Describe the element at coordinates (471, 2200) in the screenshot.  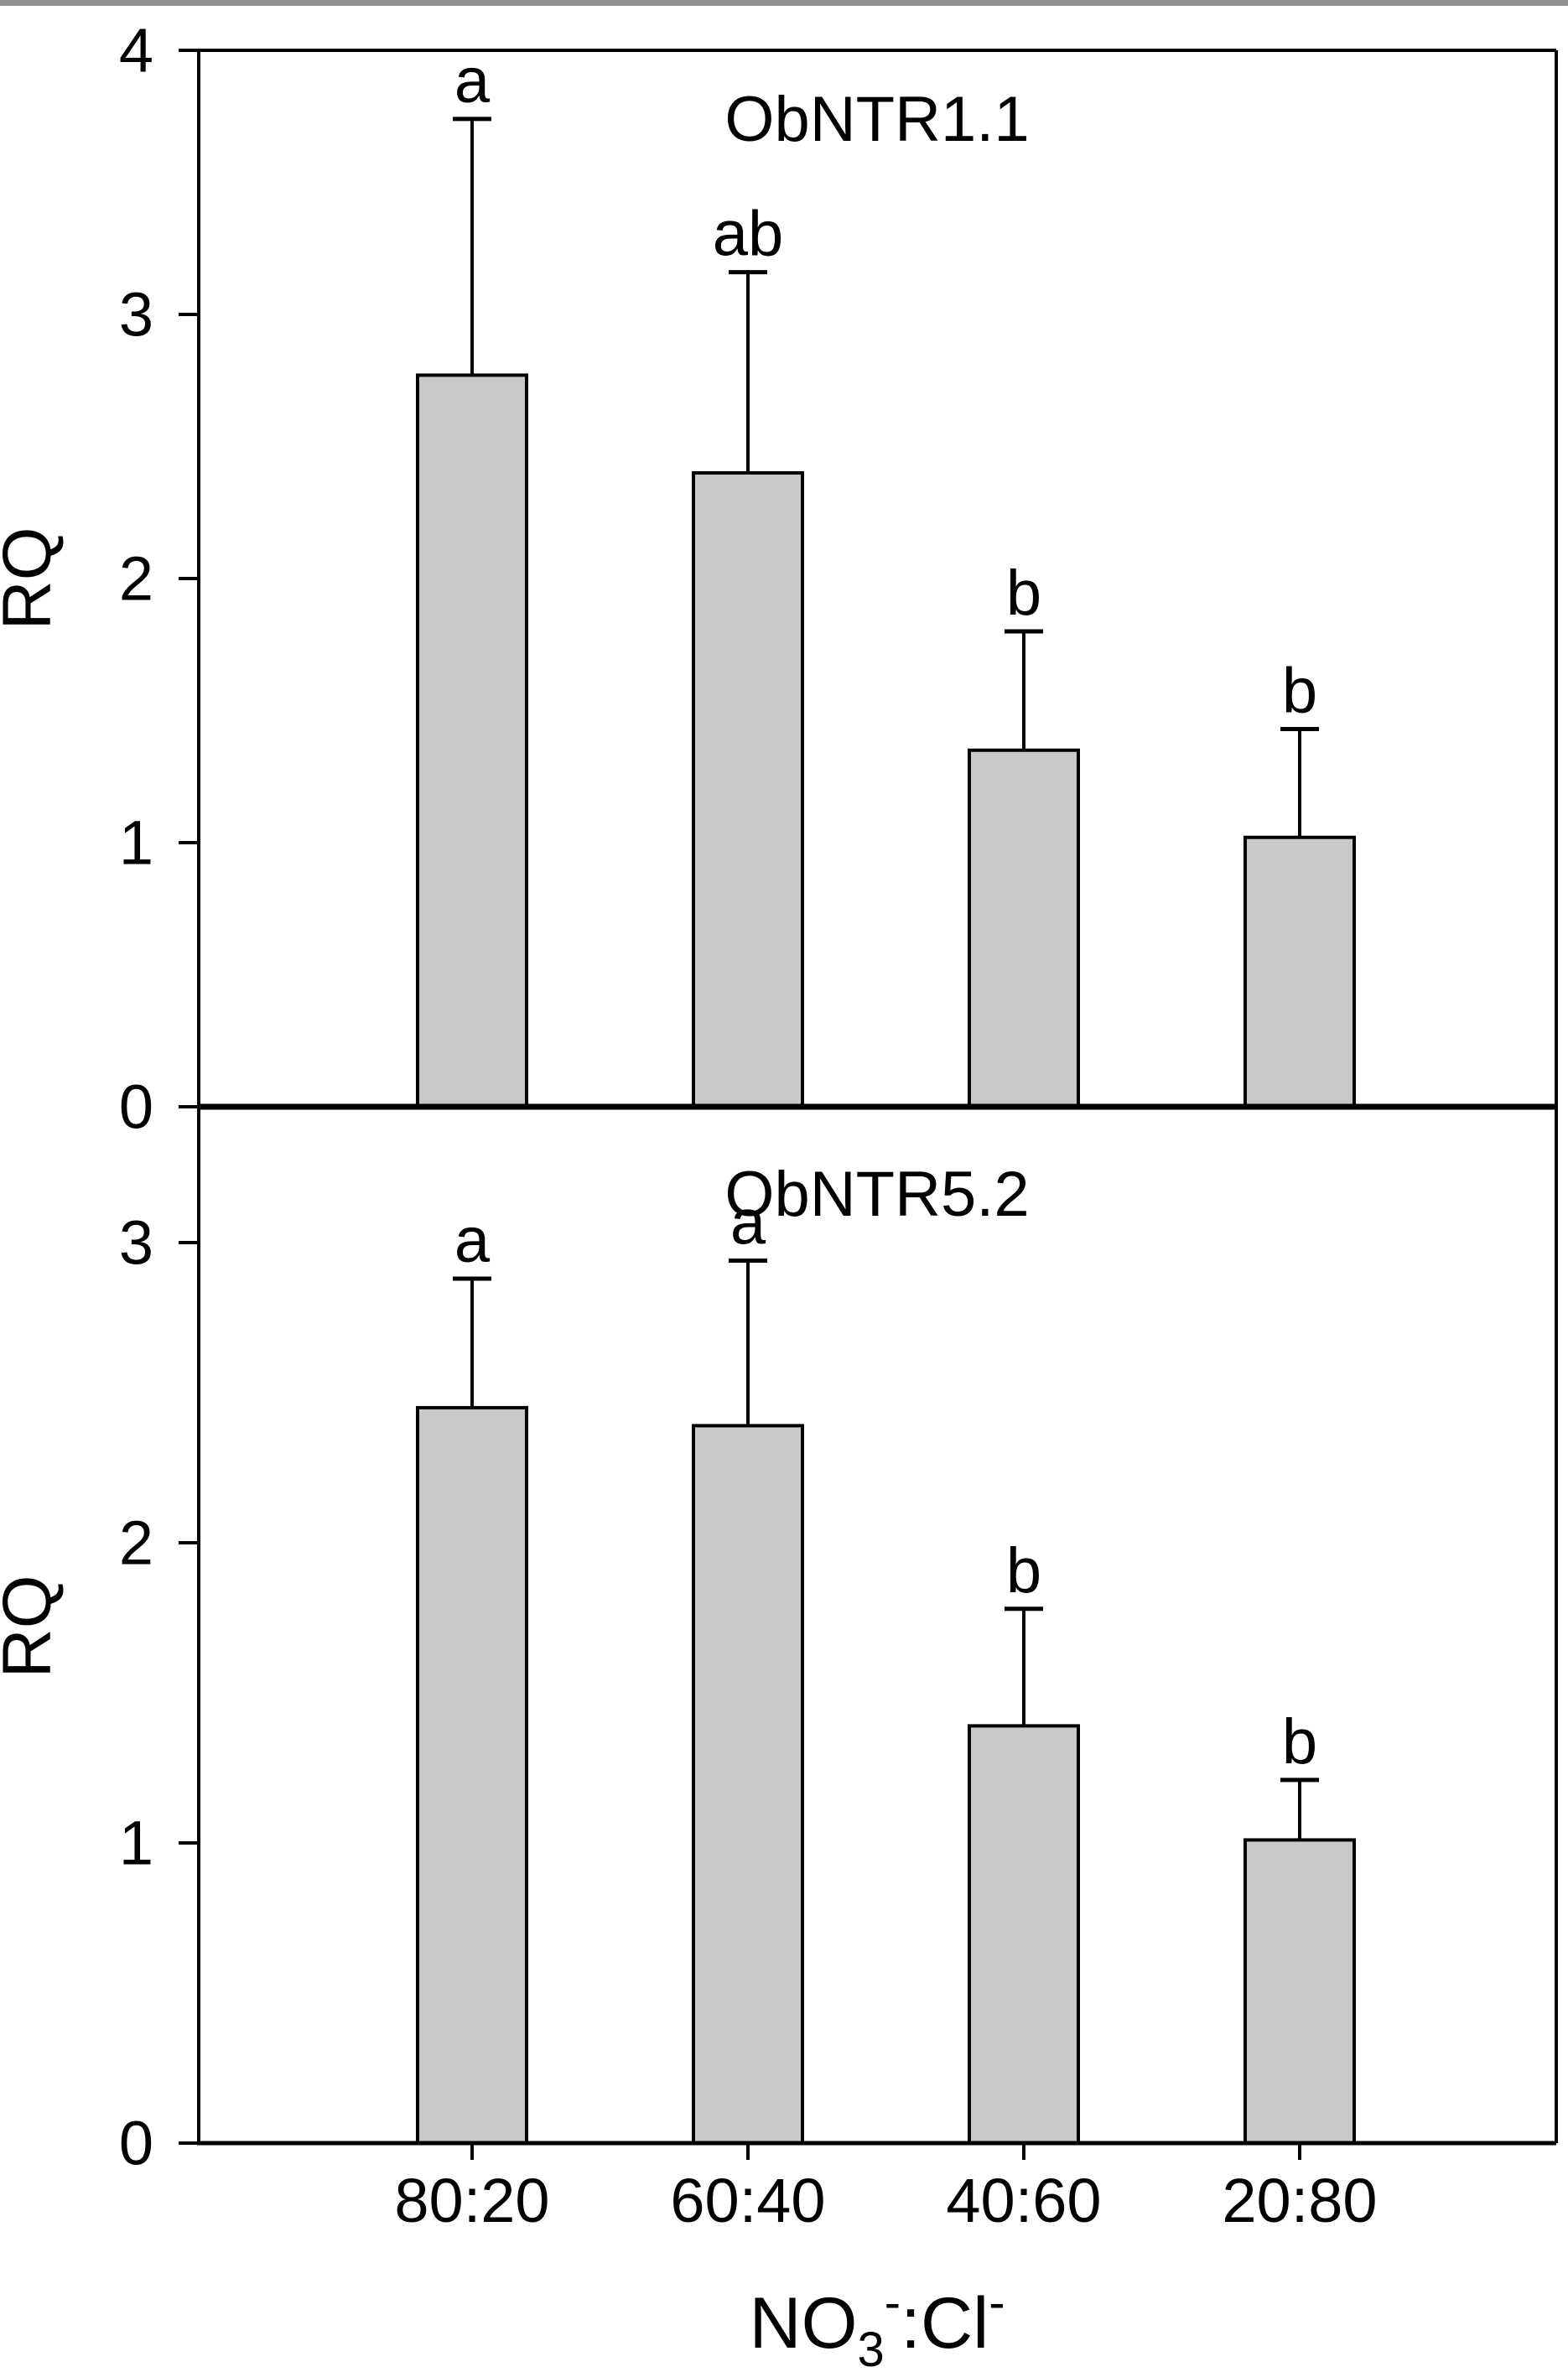
I see `x-axis-tick-label: 80:20` at that location.